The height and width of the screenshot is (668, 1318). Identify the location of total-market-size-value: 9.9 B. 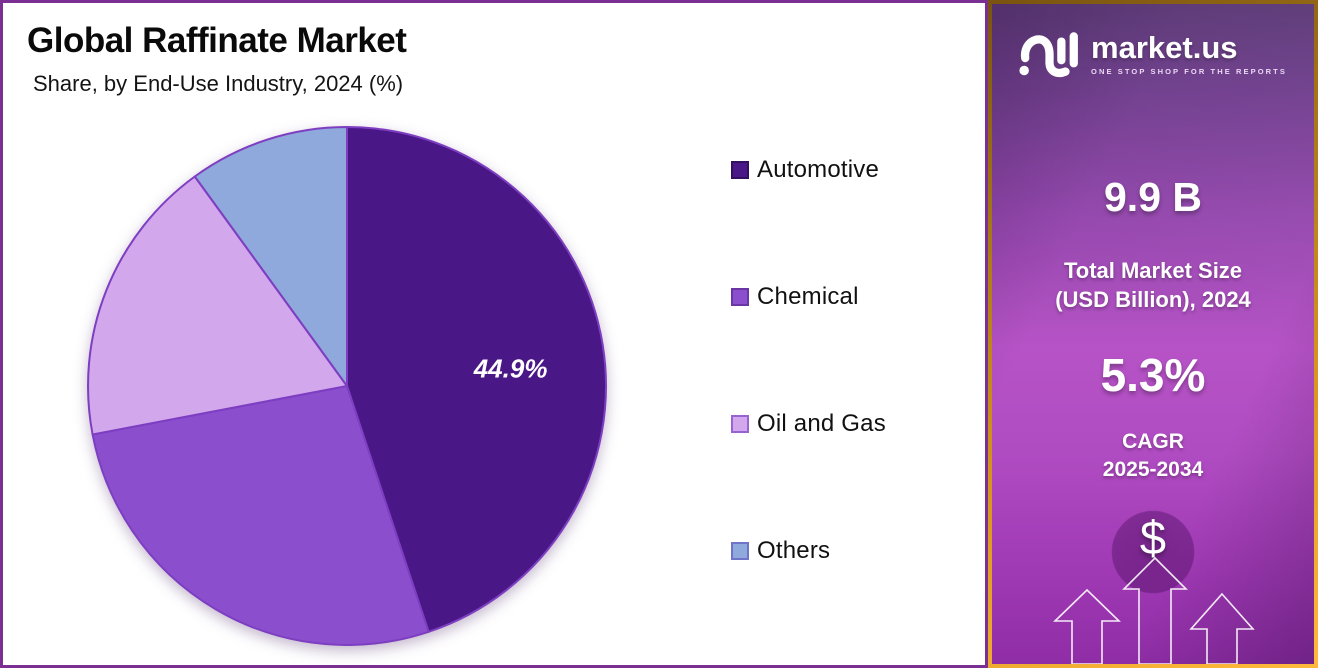
(1153, 197).